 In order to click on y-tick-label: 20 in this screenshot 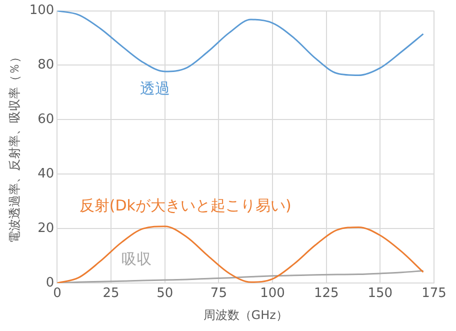, I will do `click(46, 228)`.